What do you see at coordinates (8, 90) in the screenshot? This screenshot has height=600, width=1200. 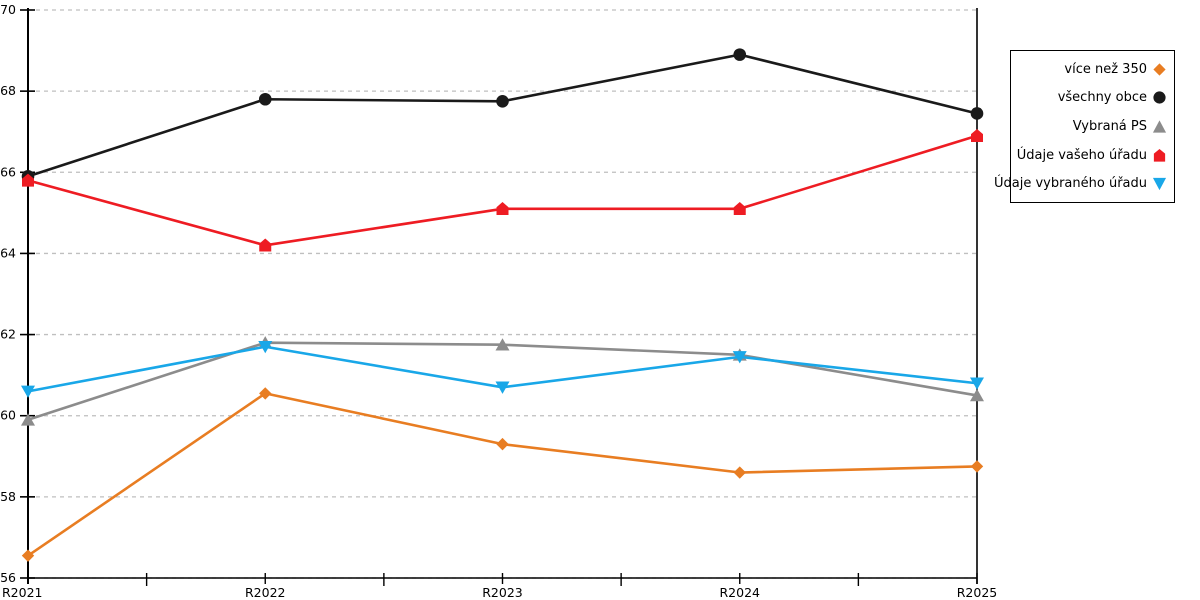 I see `y-tick-label: 68` at bounding box center [8, 90].